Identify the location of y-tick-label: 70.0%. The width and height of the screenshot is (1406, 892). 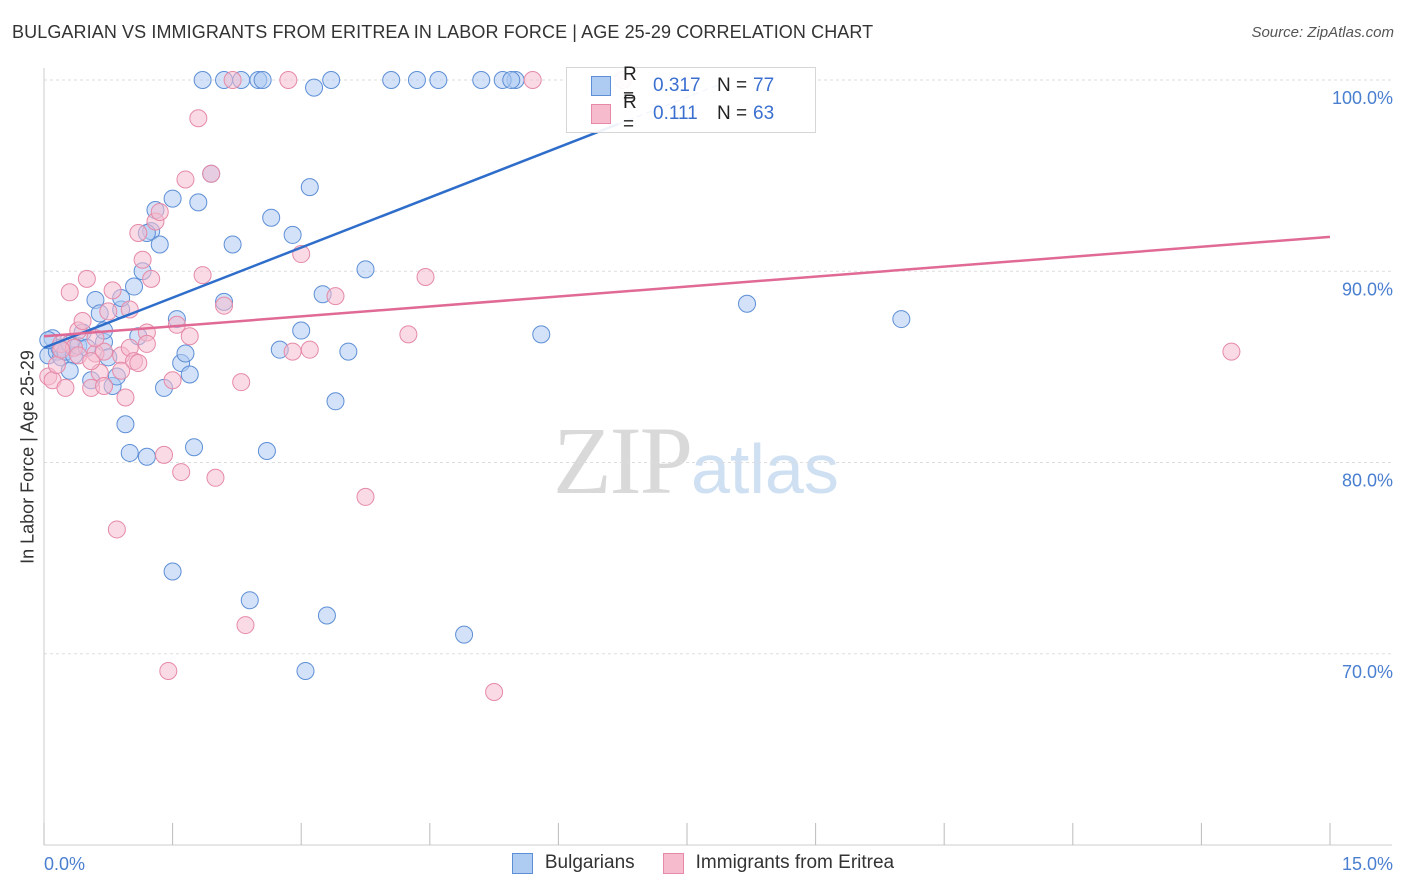
(1367, 672).